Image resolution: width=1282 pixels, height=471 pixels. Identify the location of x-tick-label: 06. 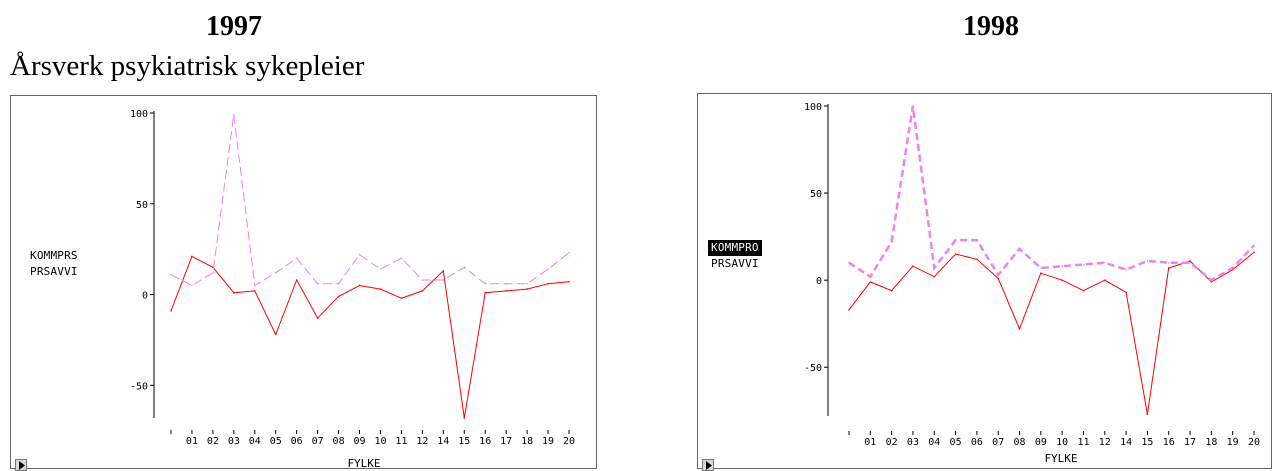
(297, 441).